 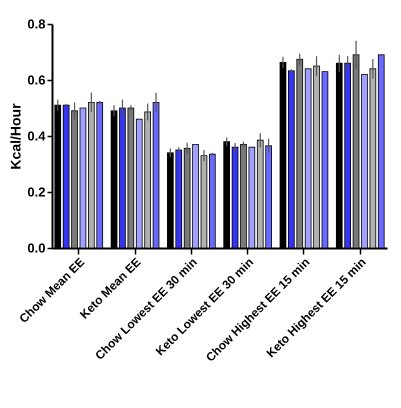 I want to click on y-axis-title: Kcal/Hour, so click(x=15, y=136).